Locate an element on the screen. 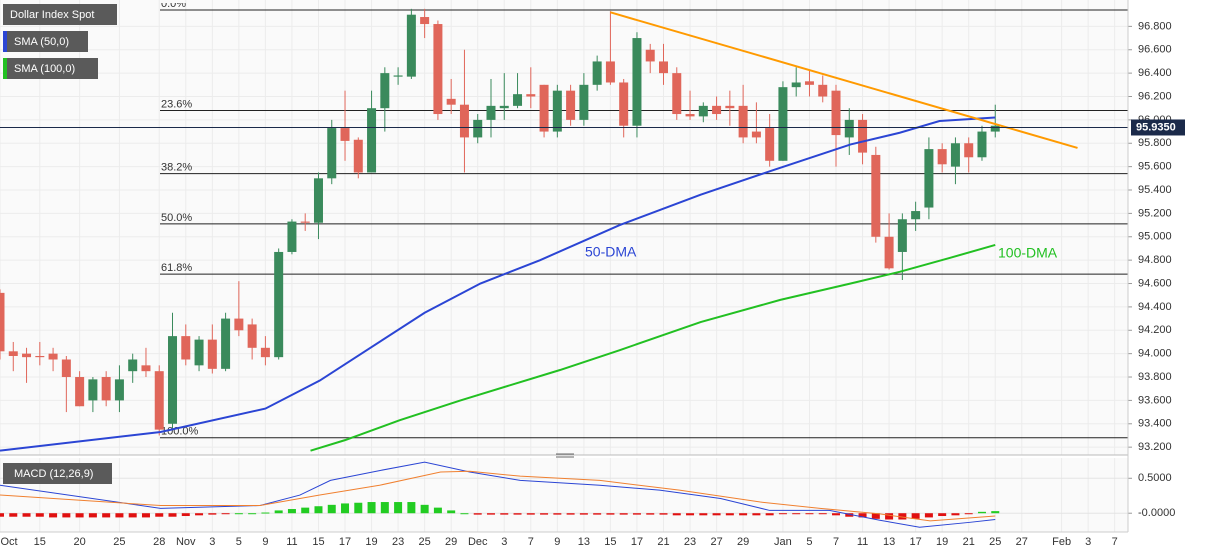 The image size is (1207, 555). y-tick-label: 95.400 is located at coordinates (1155, 190).